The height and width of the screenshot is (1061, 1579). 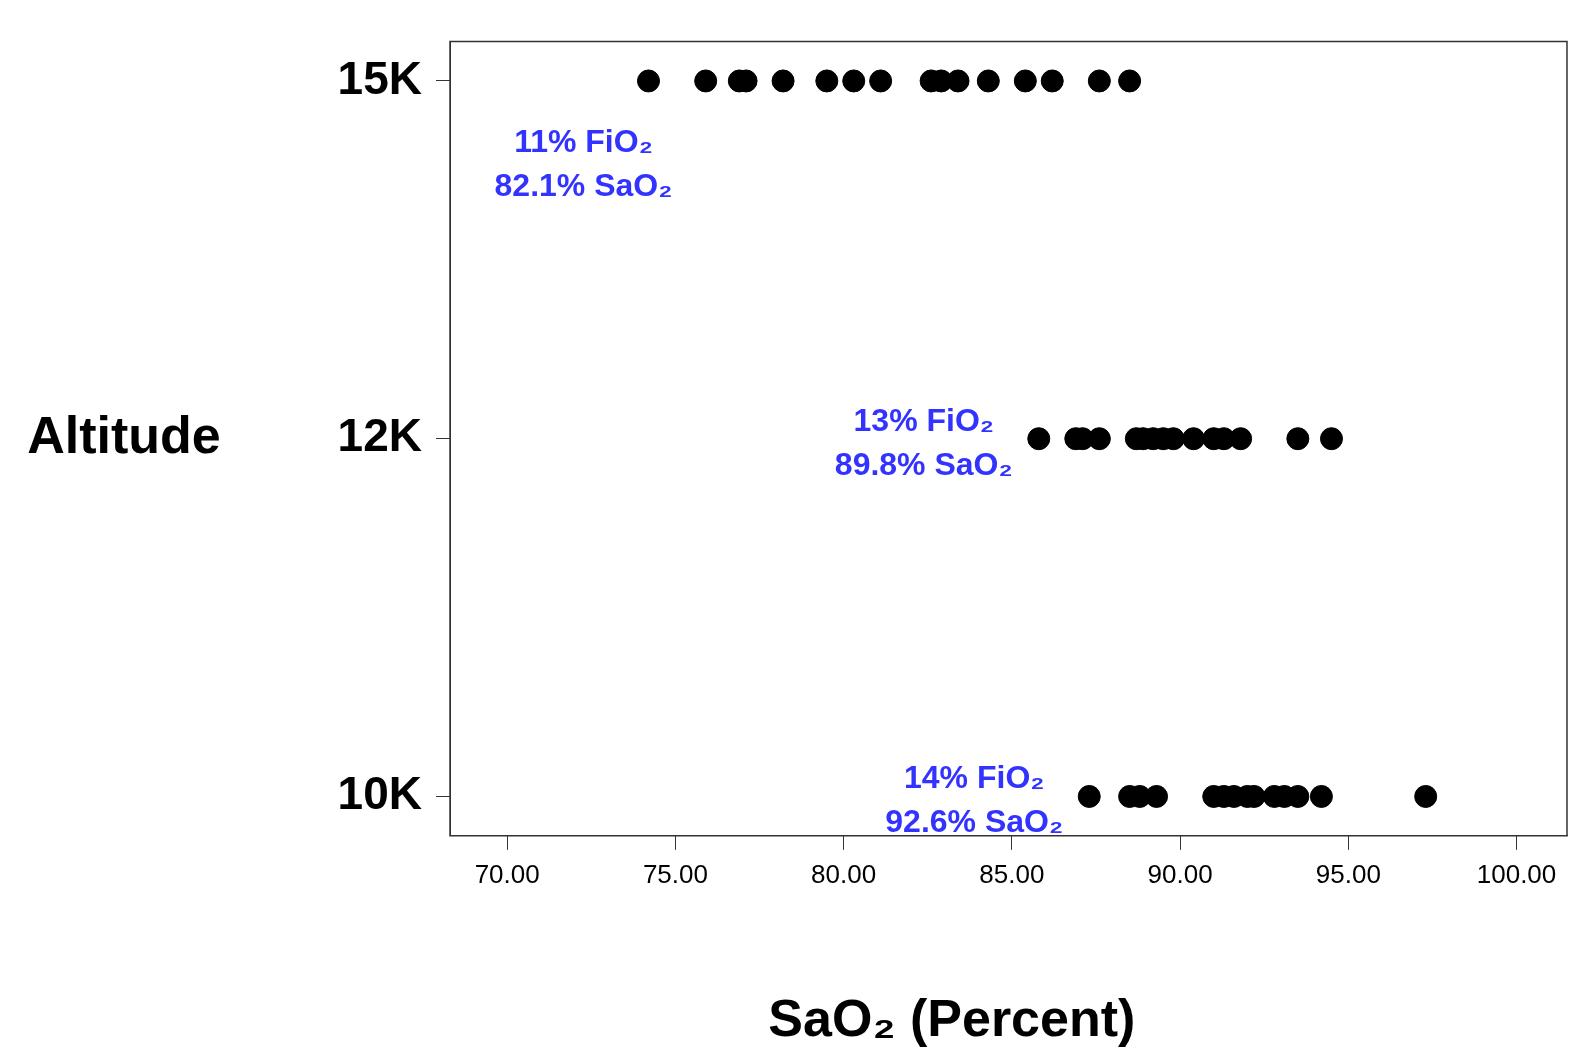 I want to click on x-tick-label: 75.00, so click(x=675, y=873).